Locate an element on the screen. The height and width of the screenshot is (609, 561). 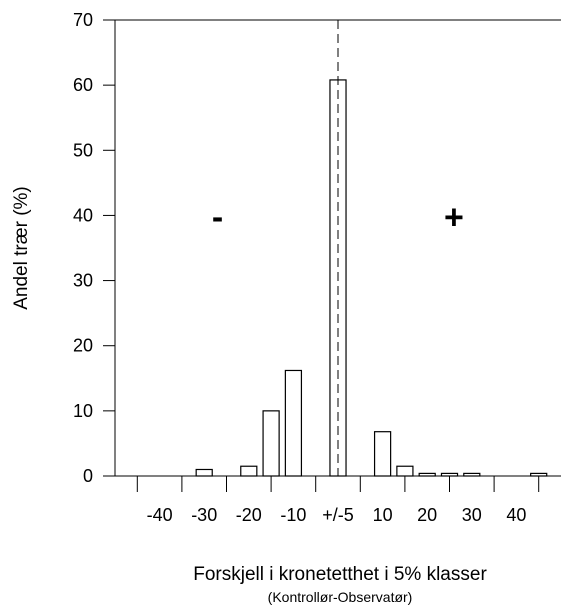
x-tick-label: +/-5 is located at coordinates (338, 515).